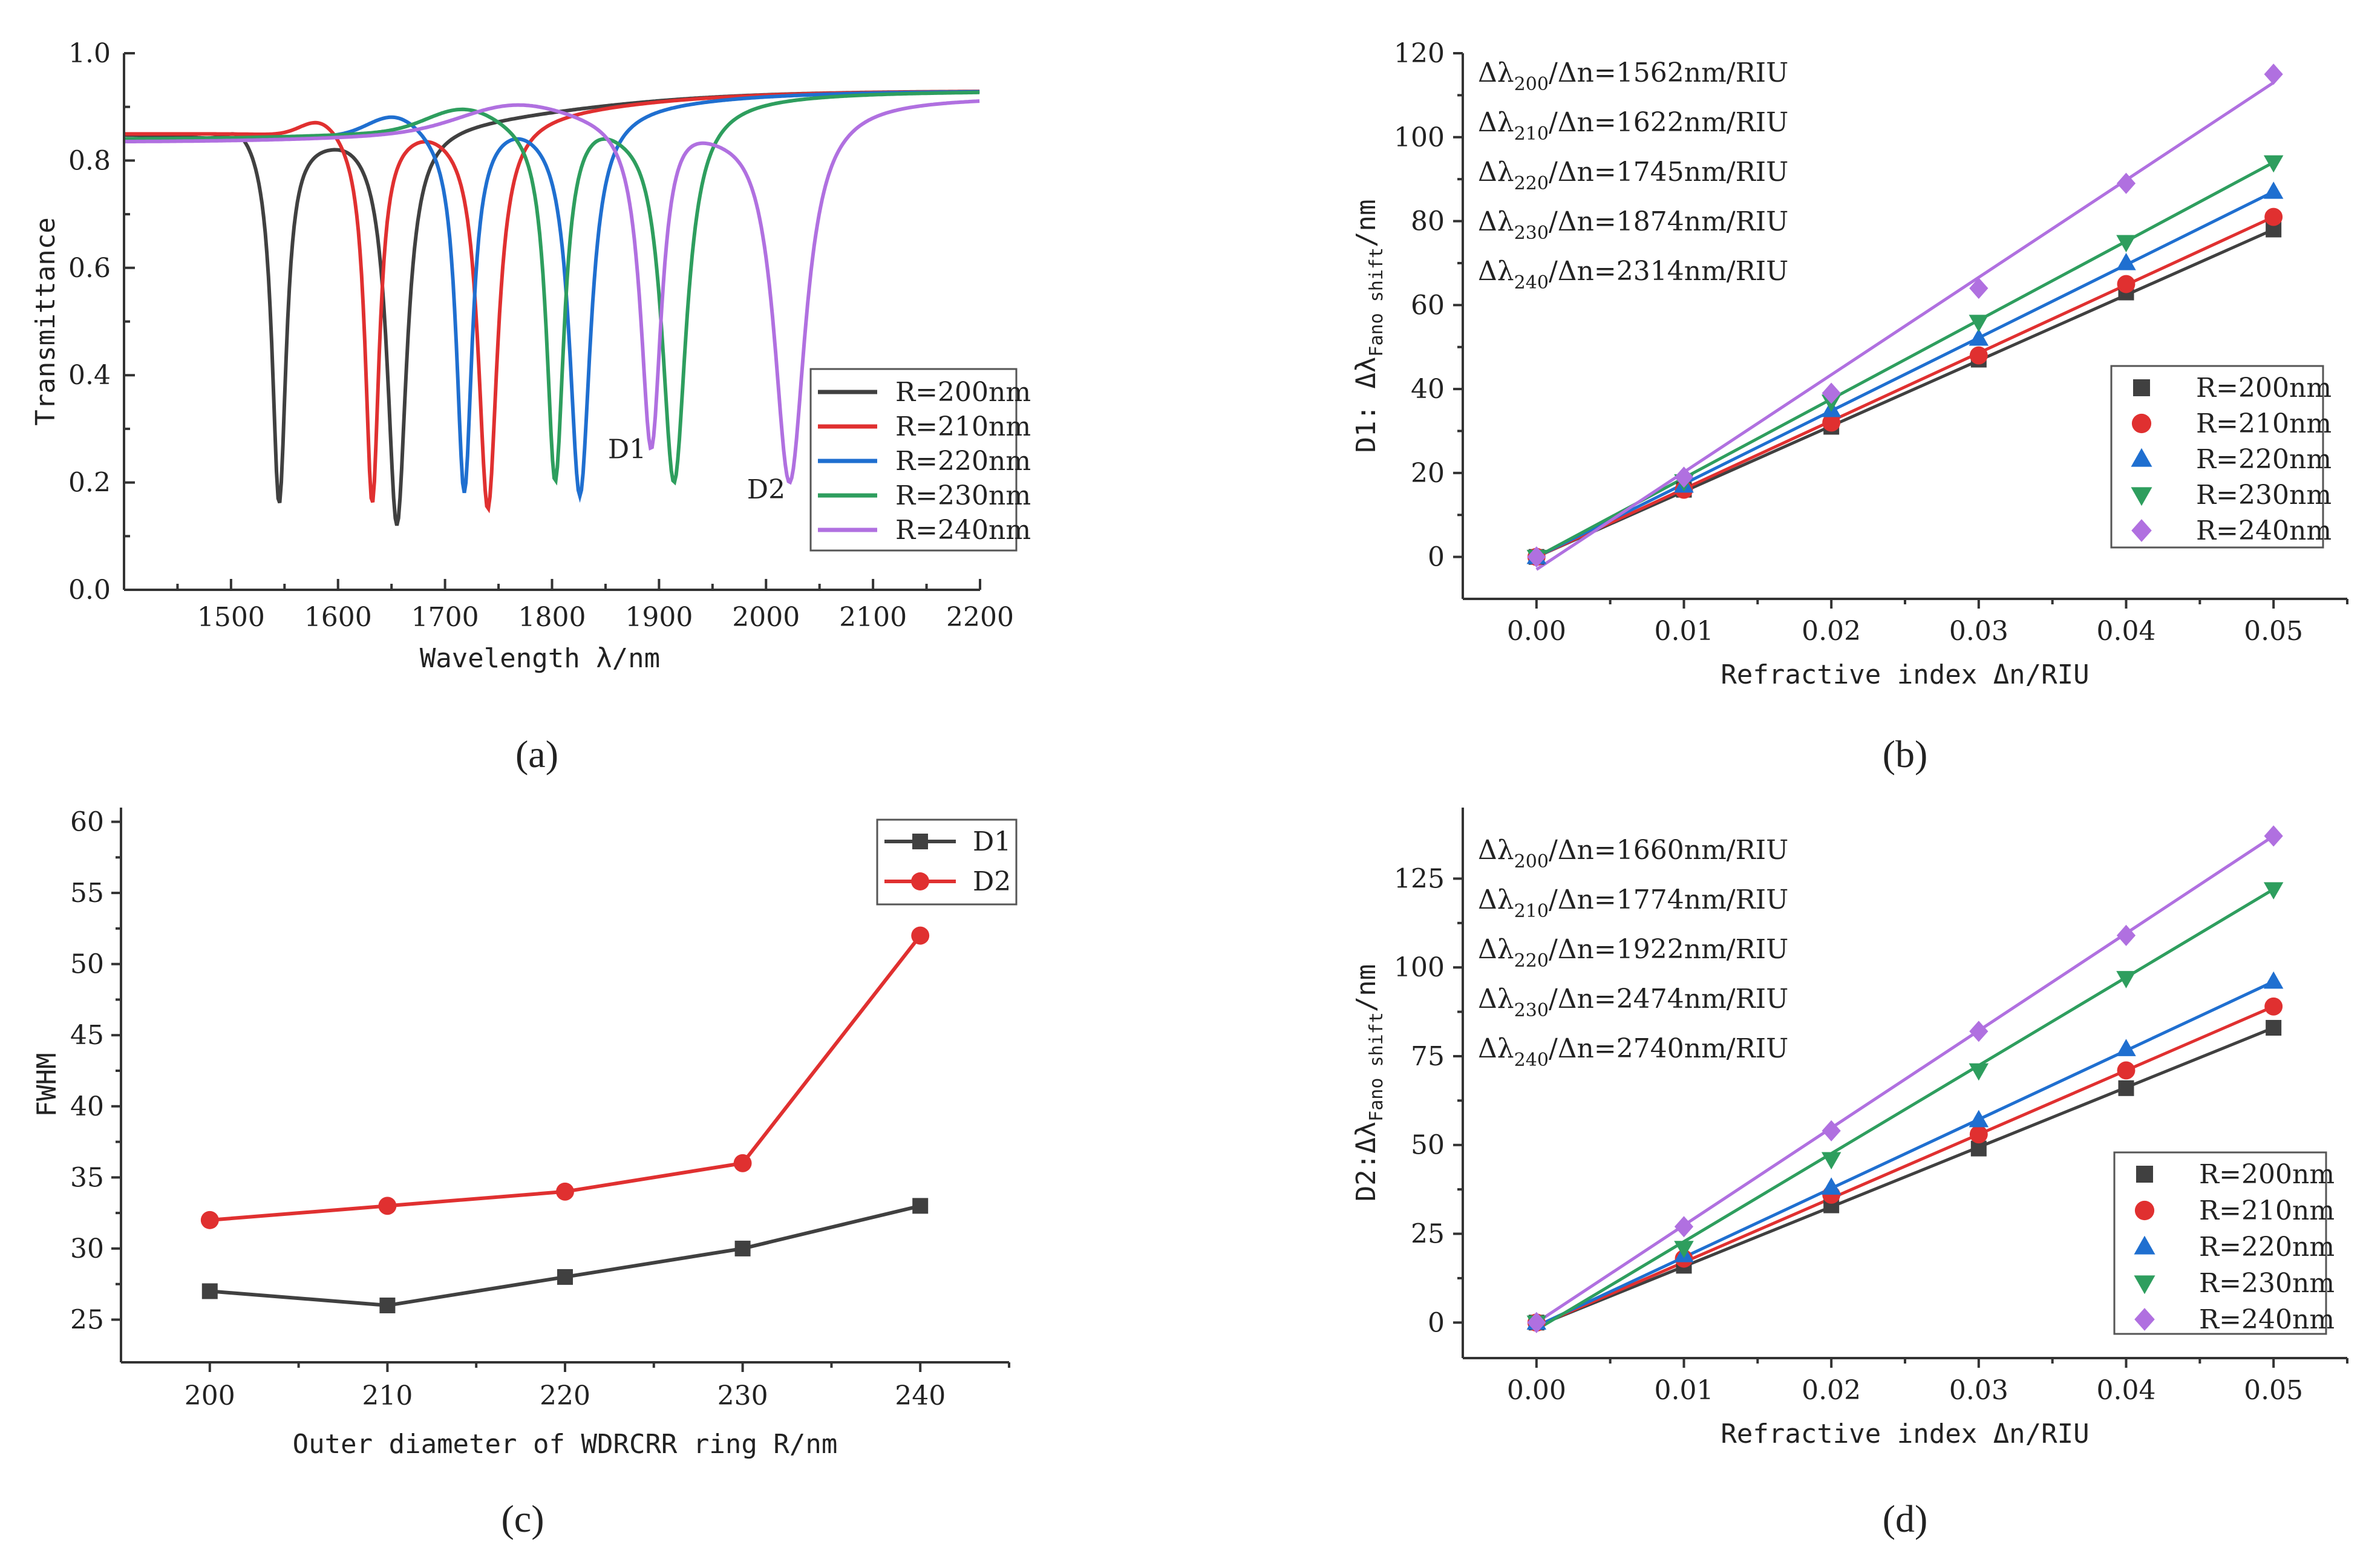 This screenshot has width=2366, height=1568. What do you see at coordinates (1531, 184) in the screenshot?
I see `sensitivity-subscript: 220` at bounding box center [1531, 184].